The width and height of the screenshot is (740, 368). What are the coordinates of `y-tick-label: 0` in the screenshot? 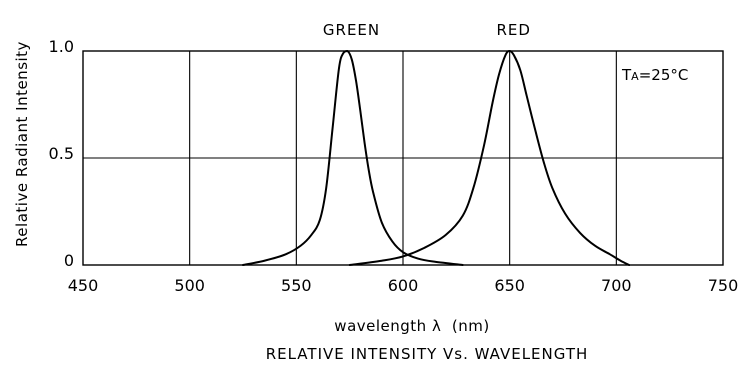 It's located at (69, 260).